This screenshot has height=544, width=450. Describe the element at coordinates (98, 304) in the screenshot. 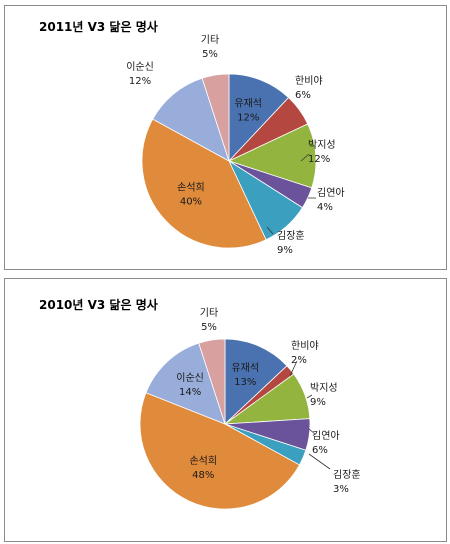

I see `chart-title: 2010년 V3 닮은 명사` at that location.